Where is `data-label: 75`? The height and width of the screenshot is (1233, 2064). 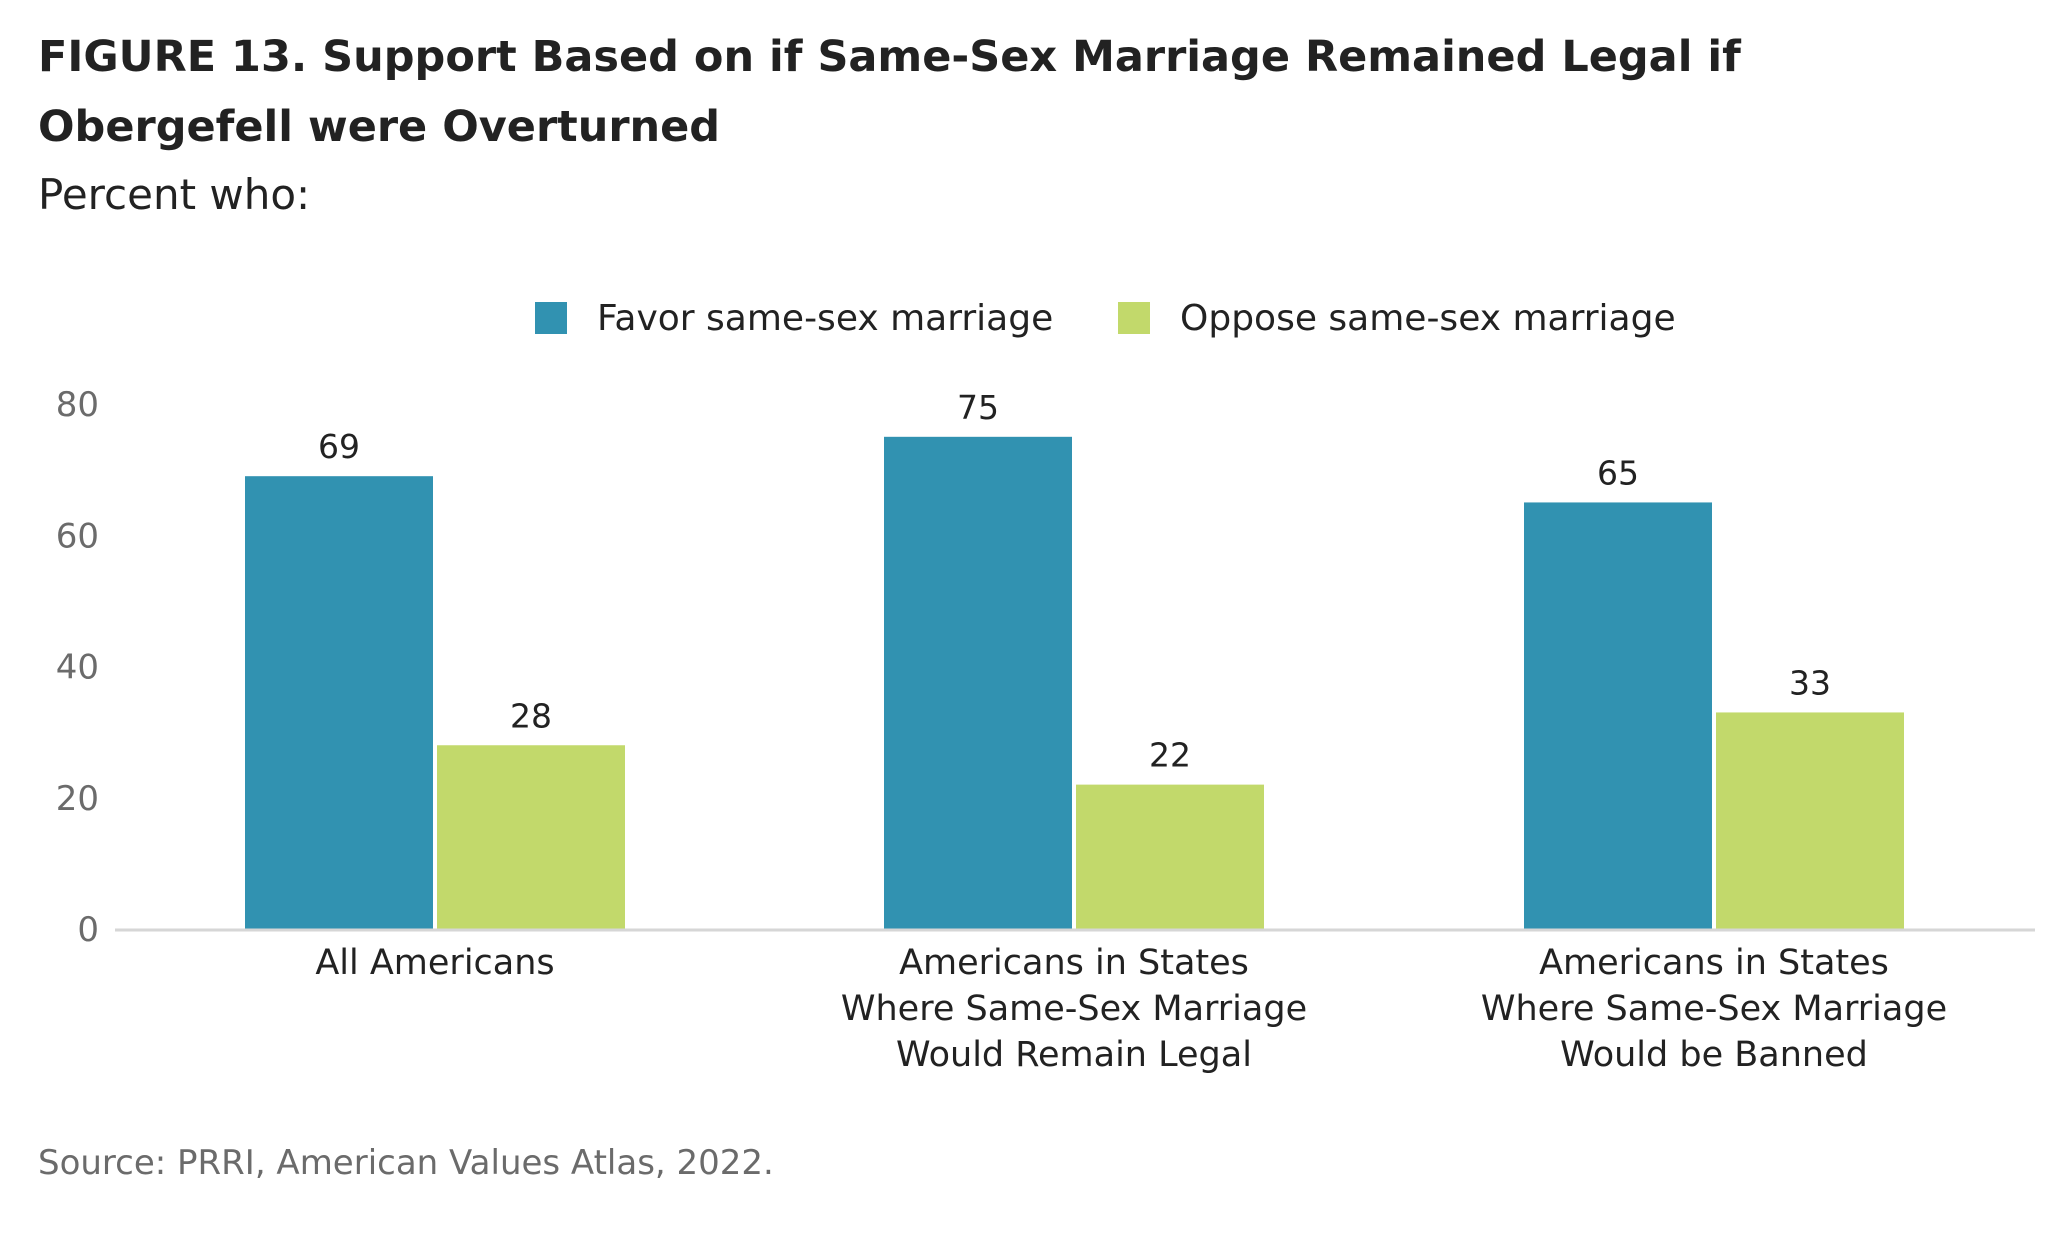 data-label: 75 is located at coordinates (978, 407).